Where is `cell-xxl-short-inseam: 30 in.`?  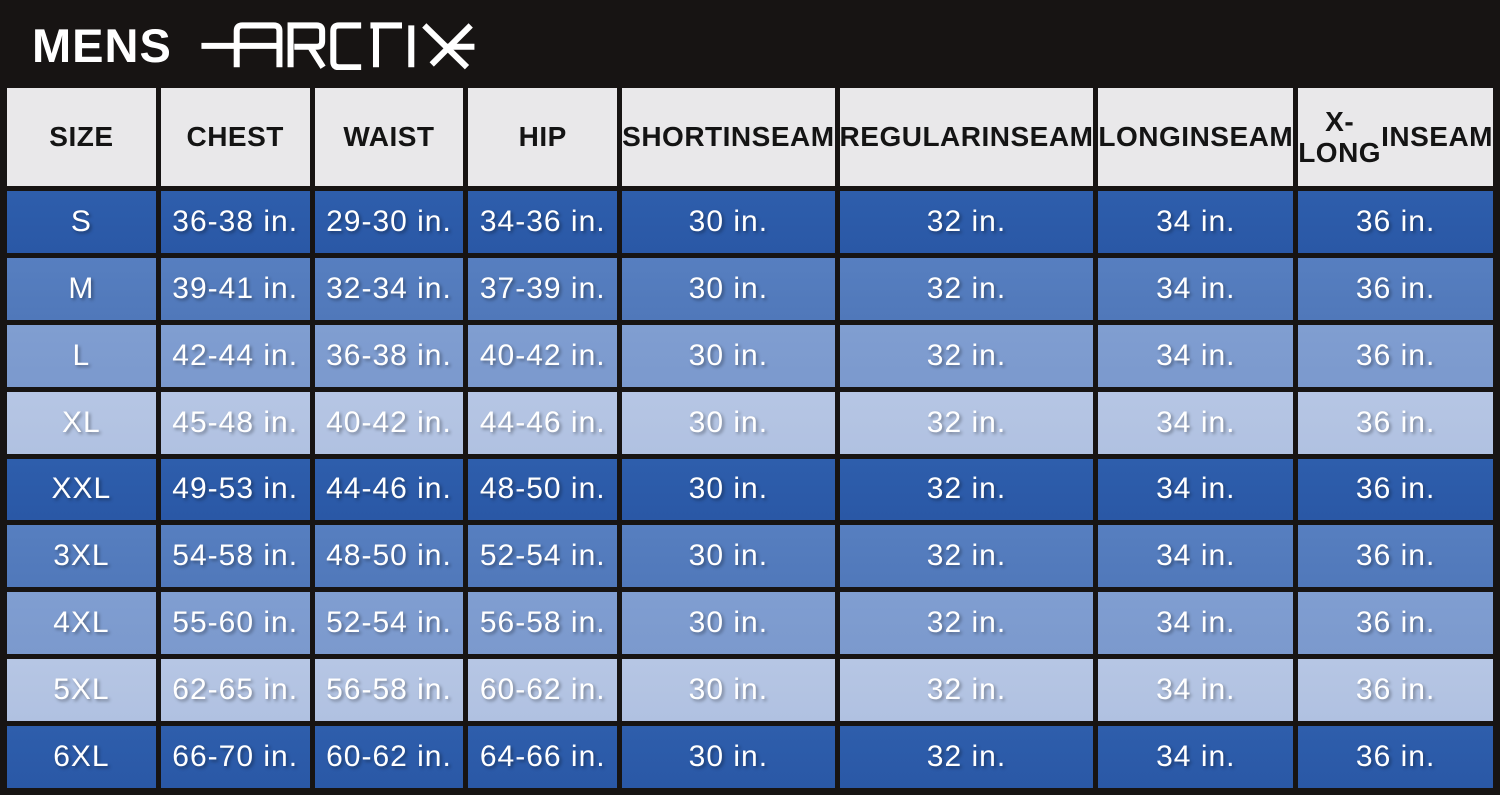 cell-xxl-short-inseam: 30 in. is located at coordinates (728, 489).